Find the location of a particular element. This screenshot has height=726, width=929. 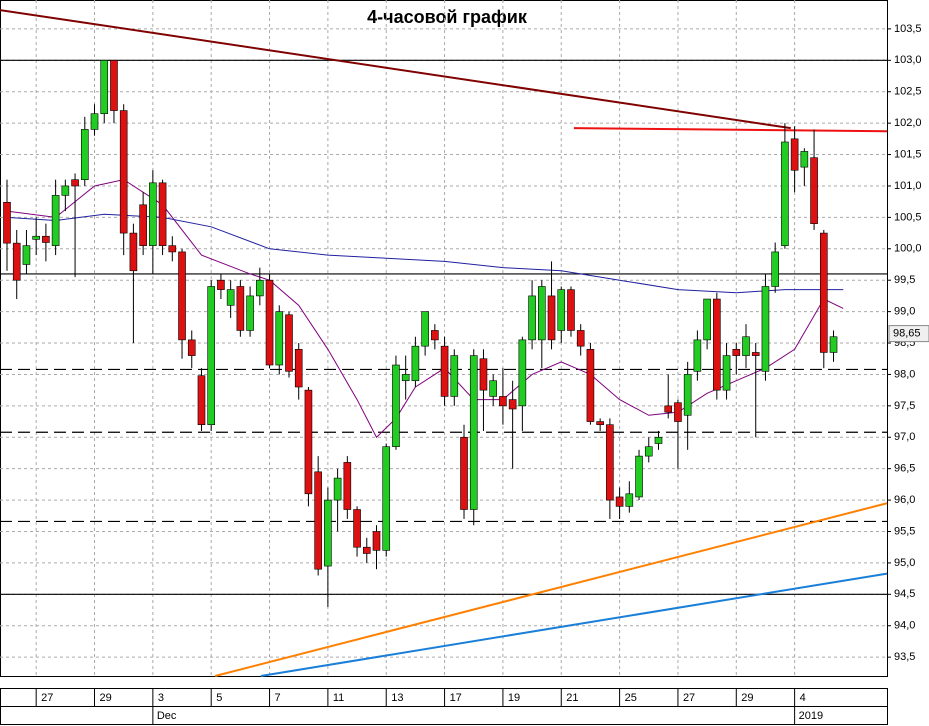

y-tick-label: 102,0 is located at coordinates (908, 123).